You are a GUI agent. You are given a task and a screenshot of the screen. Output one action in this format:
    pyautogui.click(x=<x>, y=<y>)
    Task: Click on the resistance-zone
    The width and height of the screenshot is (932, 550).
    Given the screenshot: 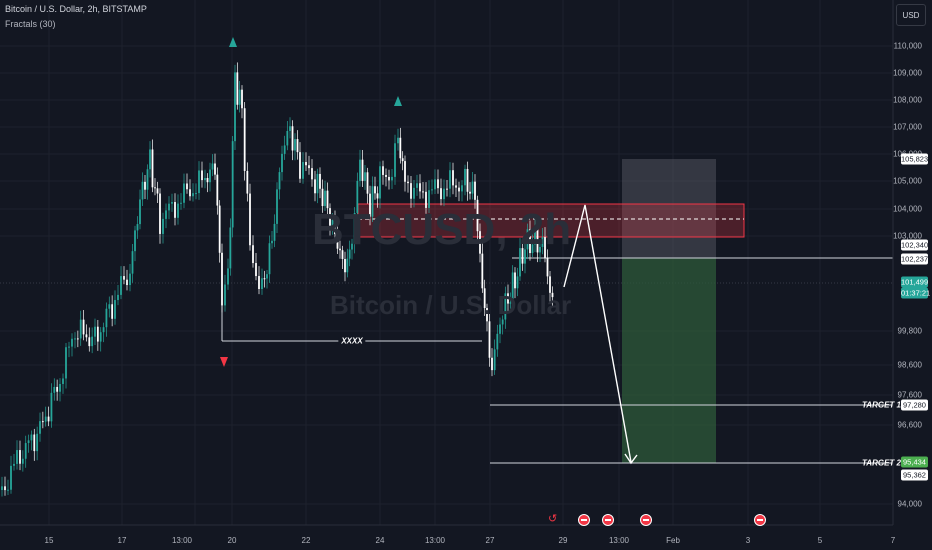 What is the action you would take?
    pyautogui.click(x=551, y=220)
    